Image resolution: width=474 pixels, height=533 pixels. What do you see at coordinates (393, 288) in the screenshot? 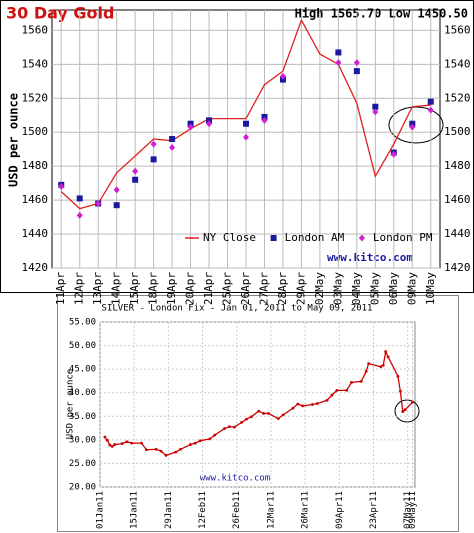
I see `x-tick-label: 06May` at bounding box center [393, 288].